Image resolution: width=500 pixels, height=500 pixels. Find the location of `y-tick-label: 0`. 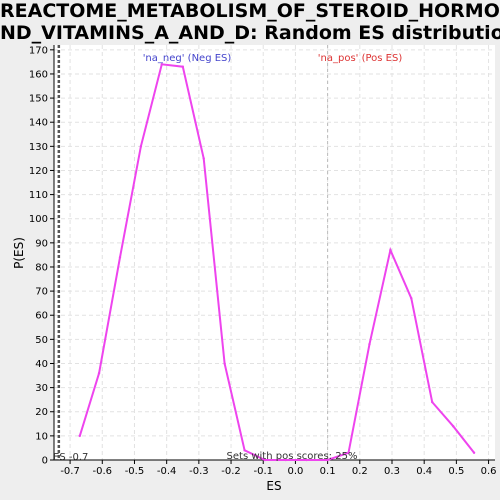

y-tick-label: 0 is located at coordinates (45, 461).